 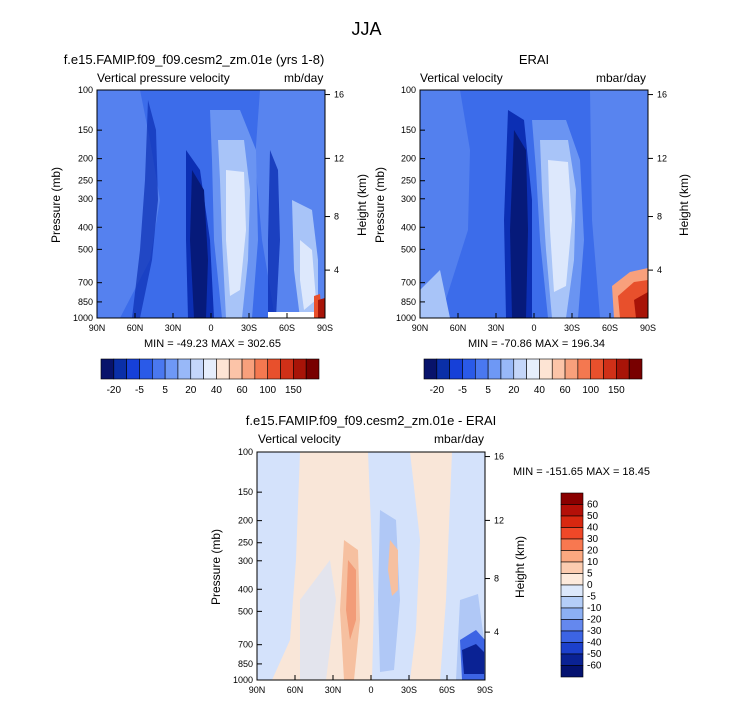 What do you see at coordinates (325, 328) in the screenshot?
I see `panel-model-xtick-label: 90S` at bounding box center [325, 328].